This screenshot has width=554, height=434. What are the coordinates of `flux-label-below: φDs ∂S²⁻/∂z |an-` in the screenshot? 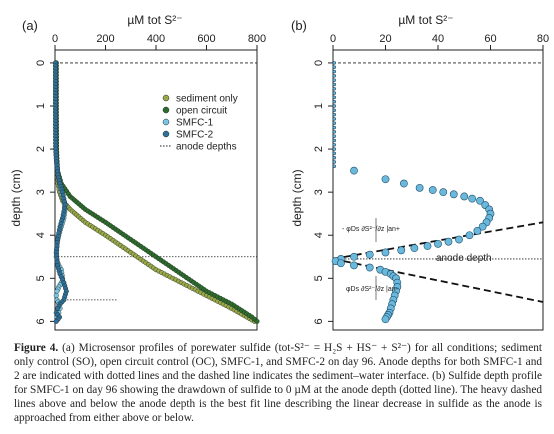 It's located at (372, 289).